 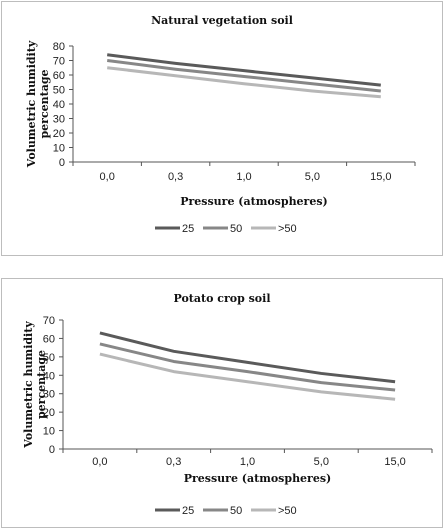 I want to click on y-tick-label: 80, so click(x=59, y=47).